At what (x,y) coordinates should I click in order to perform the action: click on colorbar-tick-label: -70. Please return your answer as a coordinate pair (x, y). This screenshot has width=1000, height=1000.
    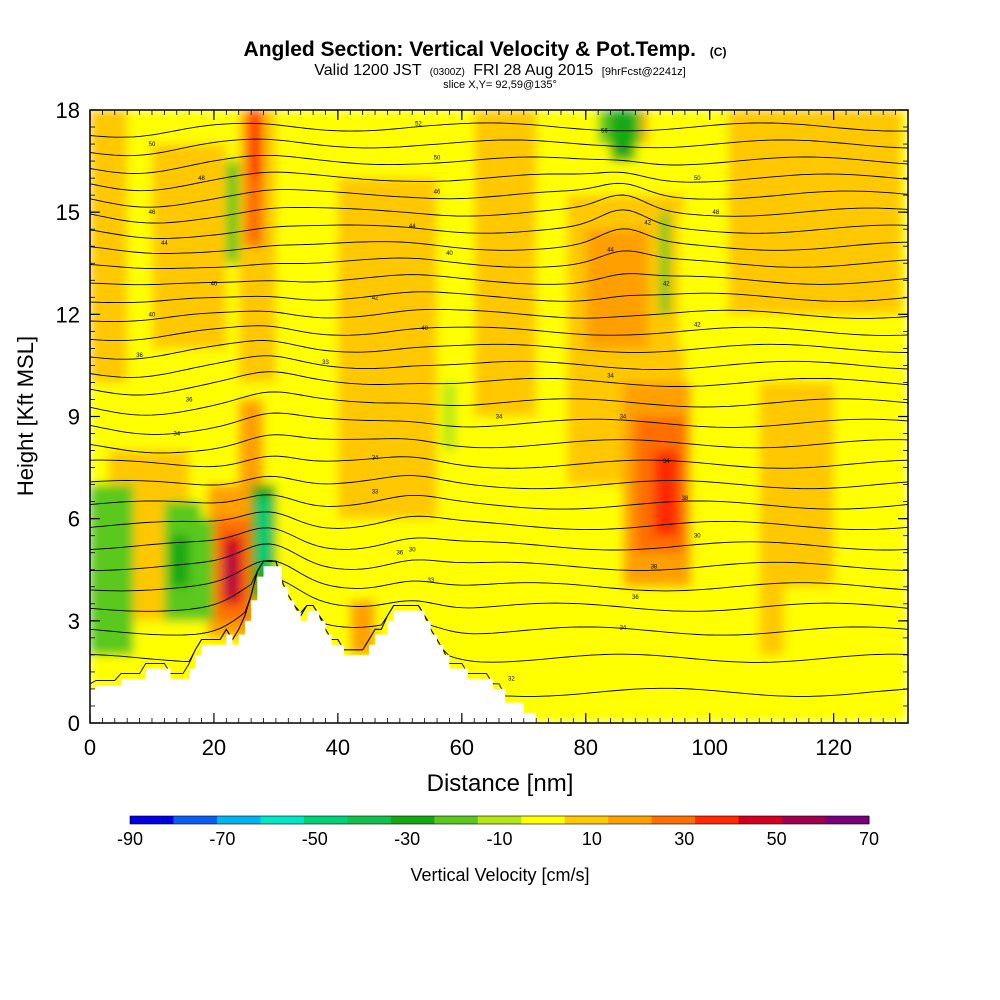
    Looking at the image, I should click on (222, 839).